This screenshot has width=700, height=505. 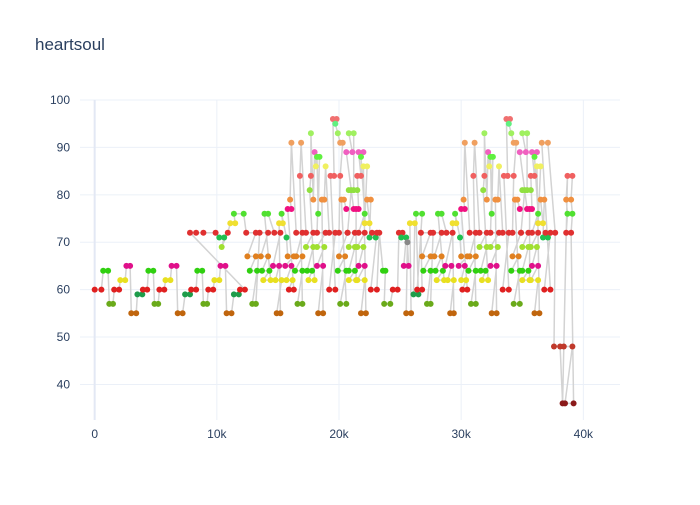 What do you see at coordinates (70, 44) in the screenshot?
I see `chart-title: heartsoul` at bounding box center [70, 44].